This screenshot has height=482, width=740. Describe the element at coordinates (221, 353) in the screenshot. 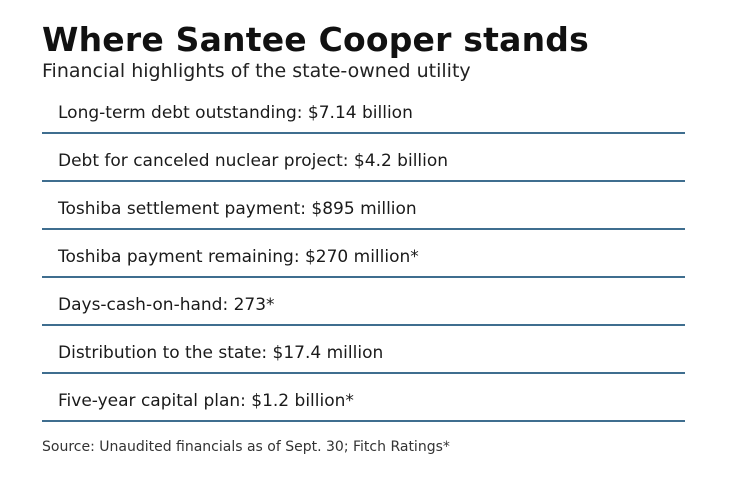

I see `list-item-text: Distribution to the state: $17.4 million` at that location.